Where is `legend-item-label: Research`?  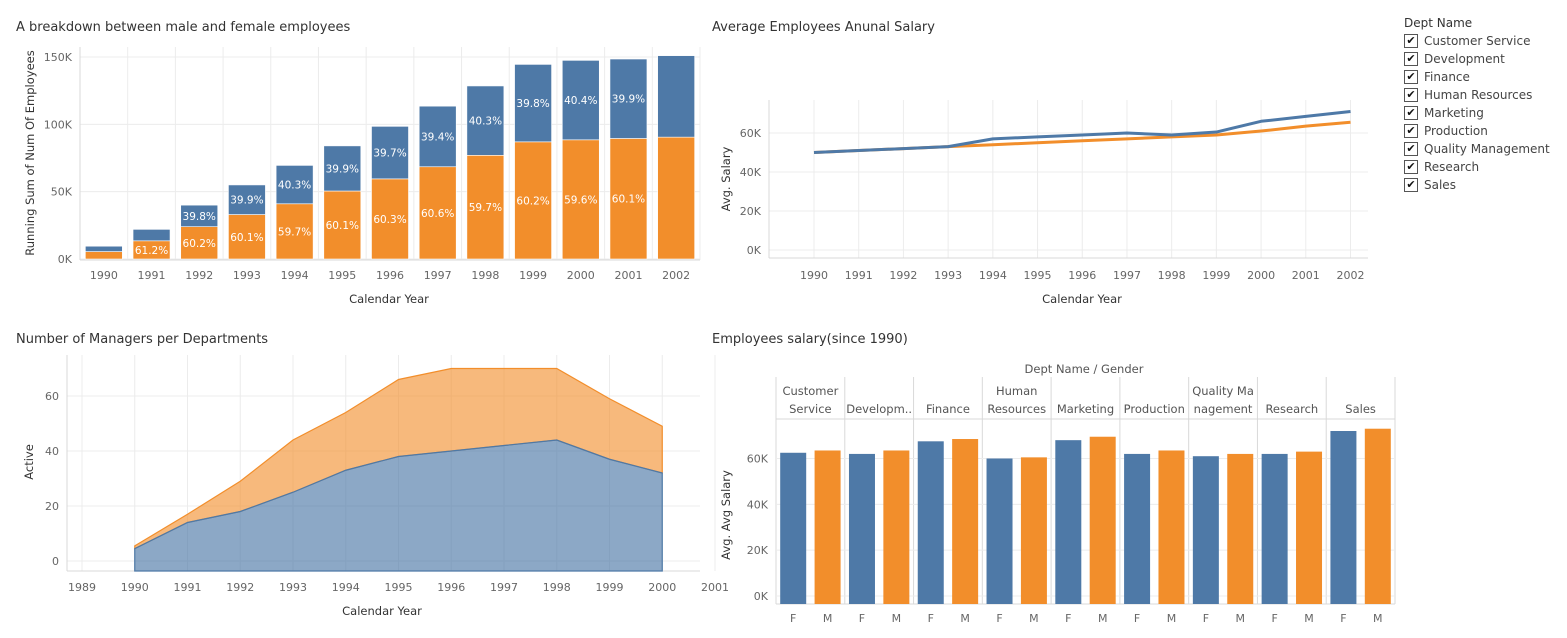 legend-item-label: Research is located at coordinates (1452, 167).